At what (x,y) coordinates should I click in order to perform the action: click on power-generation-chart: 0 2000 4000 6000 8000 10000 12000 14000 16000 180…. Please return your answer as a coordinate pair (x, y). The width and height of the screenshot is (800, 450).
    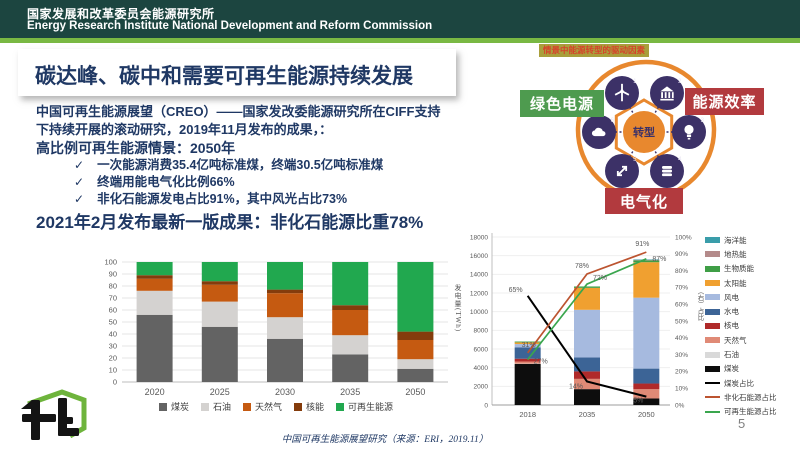
    Looking at the image, I should click on (580, 327).